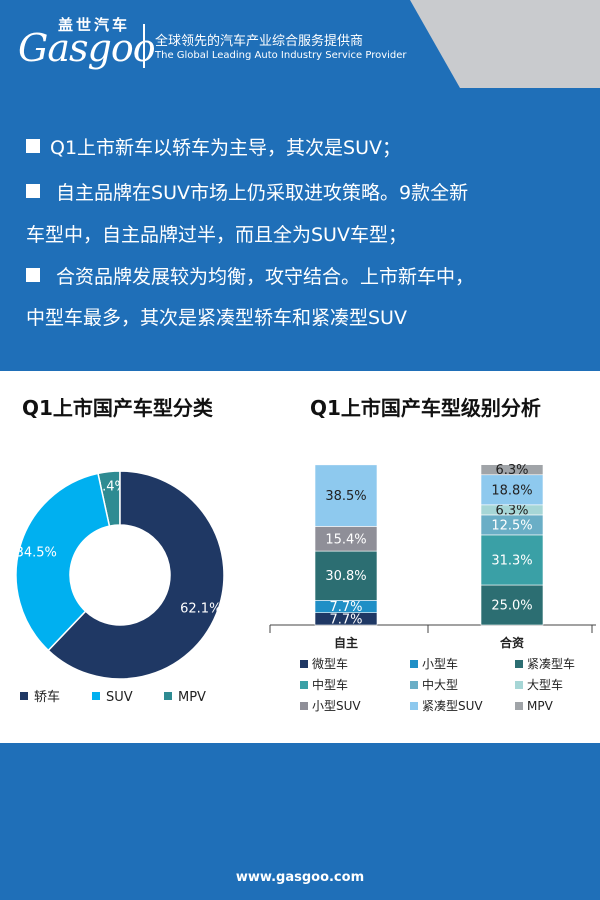  What do you see at coordinates (259, 41) in the screenshot?
I see `tagline-chinese: 全球领先的汽车产业综合服务提供商` at bounding box center [259, 41].